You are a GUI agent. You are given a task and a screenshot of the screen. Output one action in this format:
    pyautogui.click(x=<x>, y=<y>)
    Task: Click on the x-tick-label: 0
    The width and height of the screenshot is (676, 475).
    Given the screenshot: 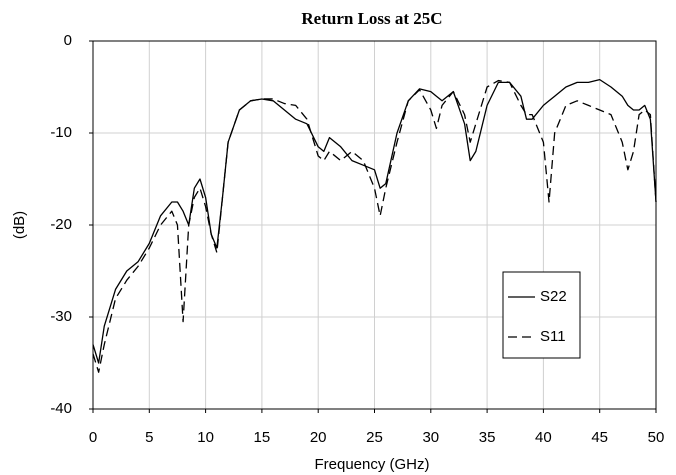 What is the action you would take?
    pyautogui.click(x=93, y=437)
    